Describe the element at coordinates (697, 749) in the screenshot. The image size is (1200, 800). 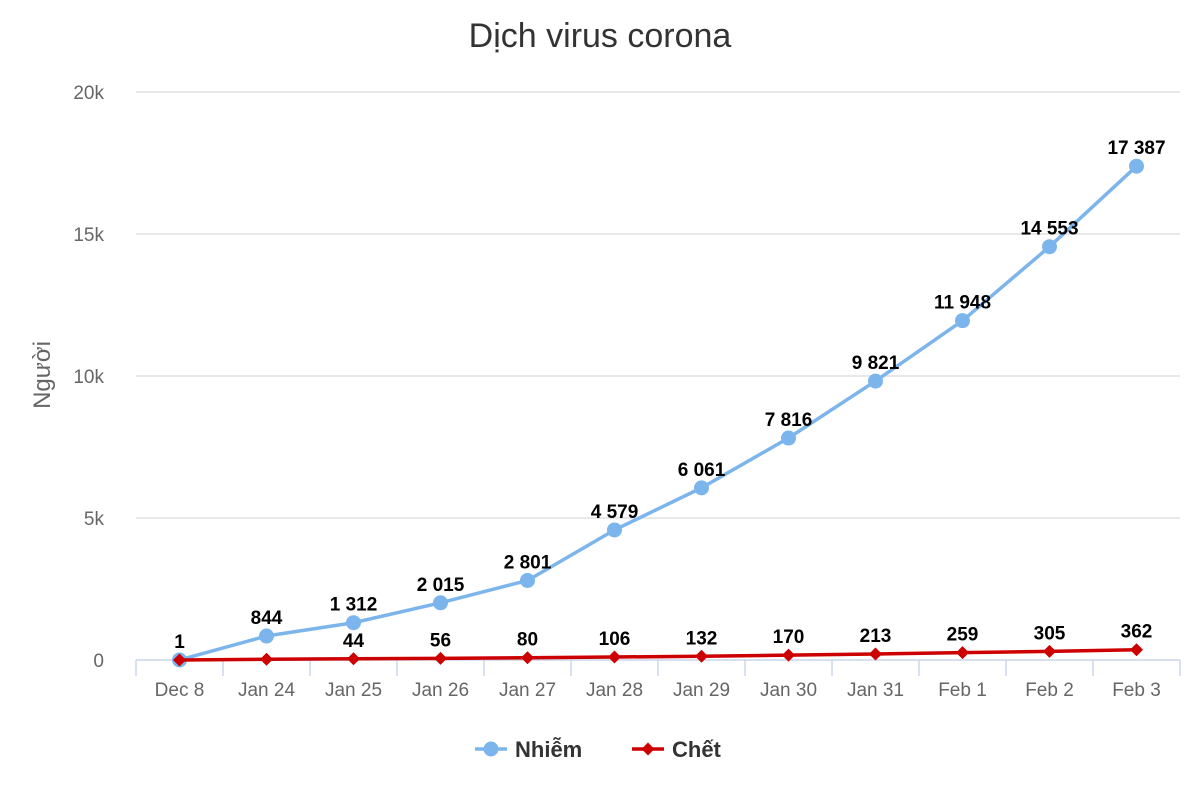
I see `legend-label: Chết` at that location.